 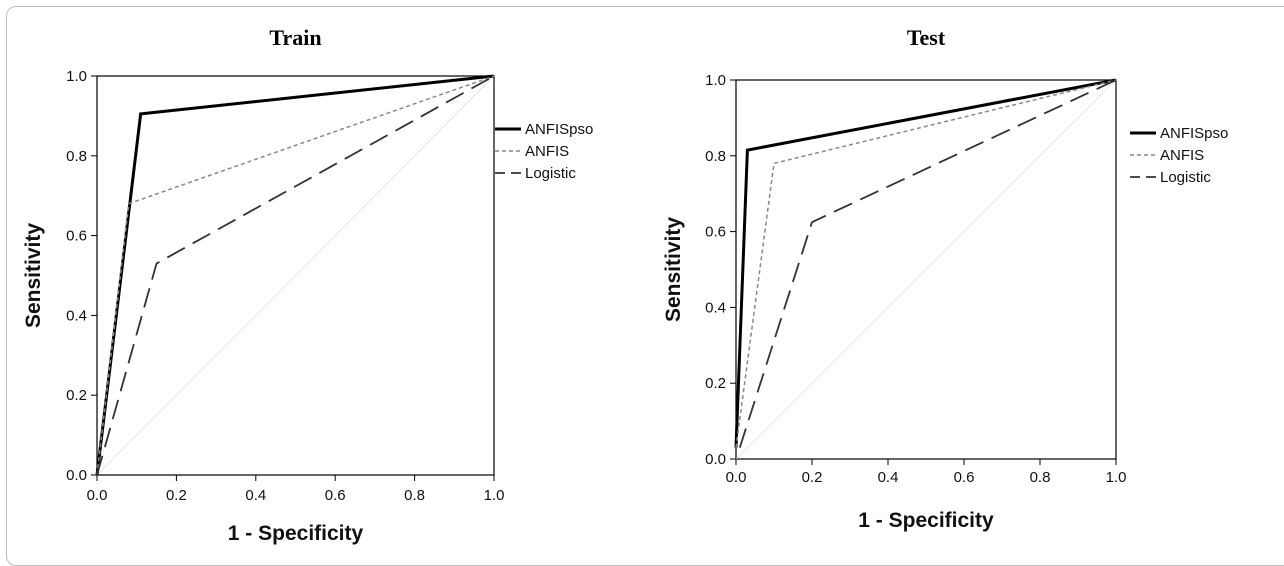 What do you see at coordinates (926, 37) in the screenshot?
I see `chart-title: Test` at bounding box center [926, 37].